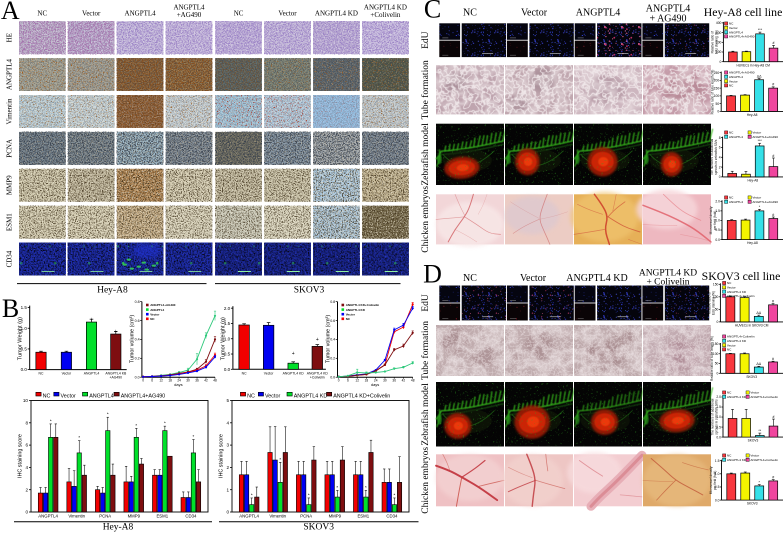 The image size is (784, 537). What do you see at coordinates (116, 378) in the screenshot?
I see `svg-text: +AG490` at bounding box center [116, 378].